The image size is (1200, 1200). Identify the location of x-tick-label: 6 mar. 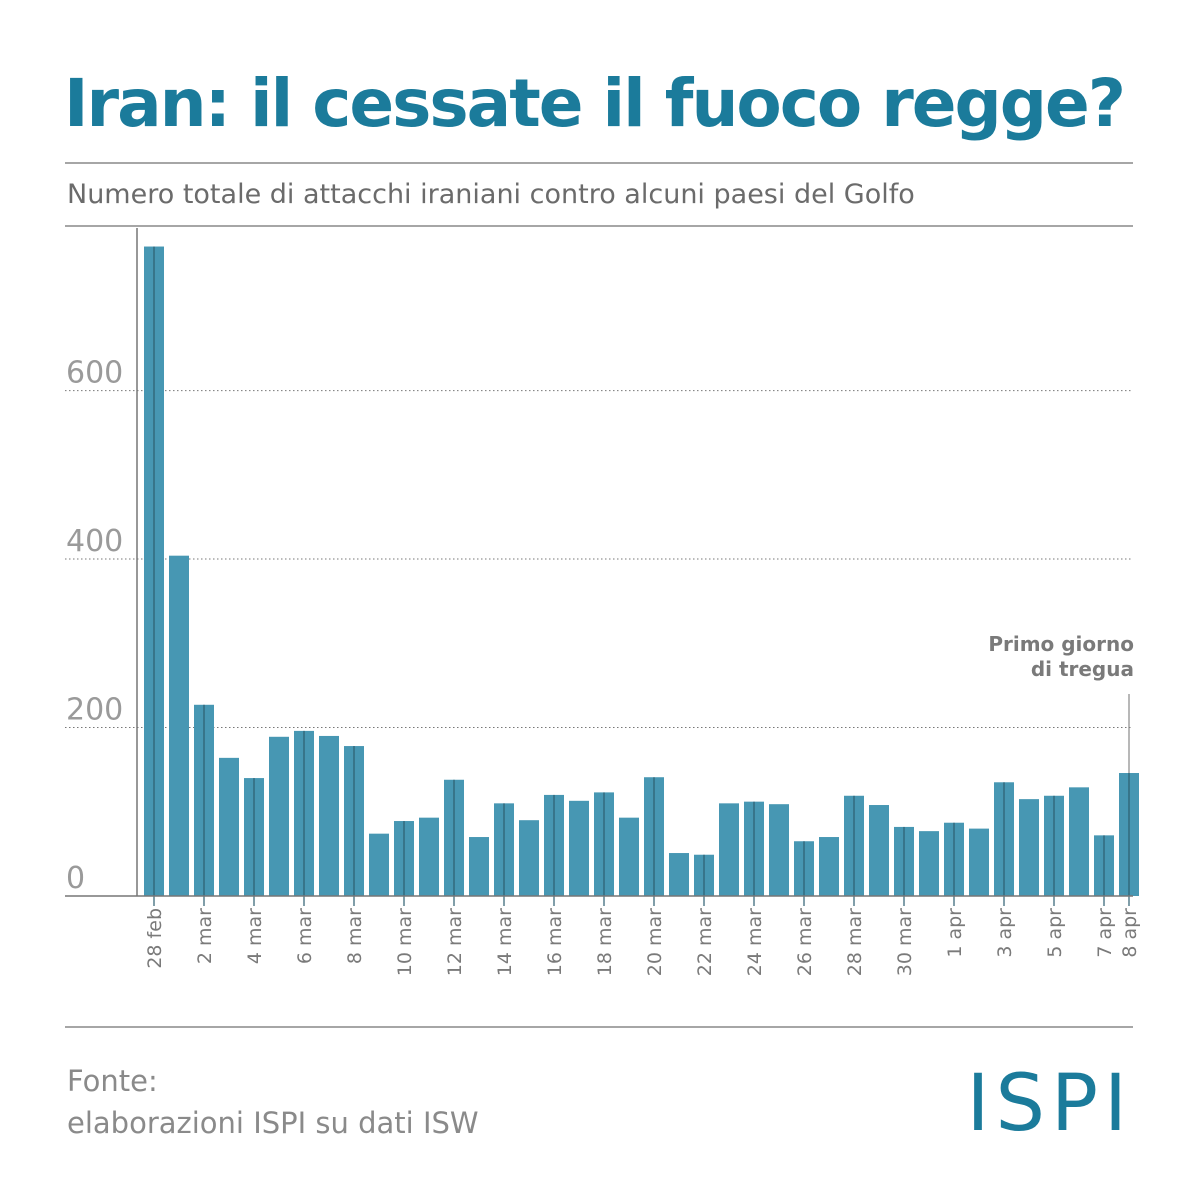
(305, 936).